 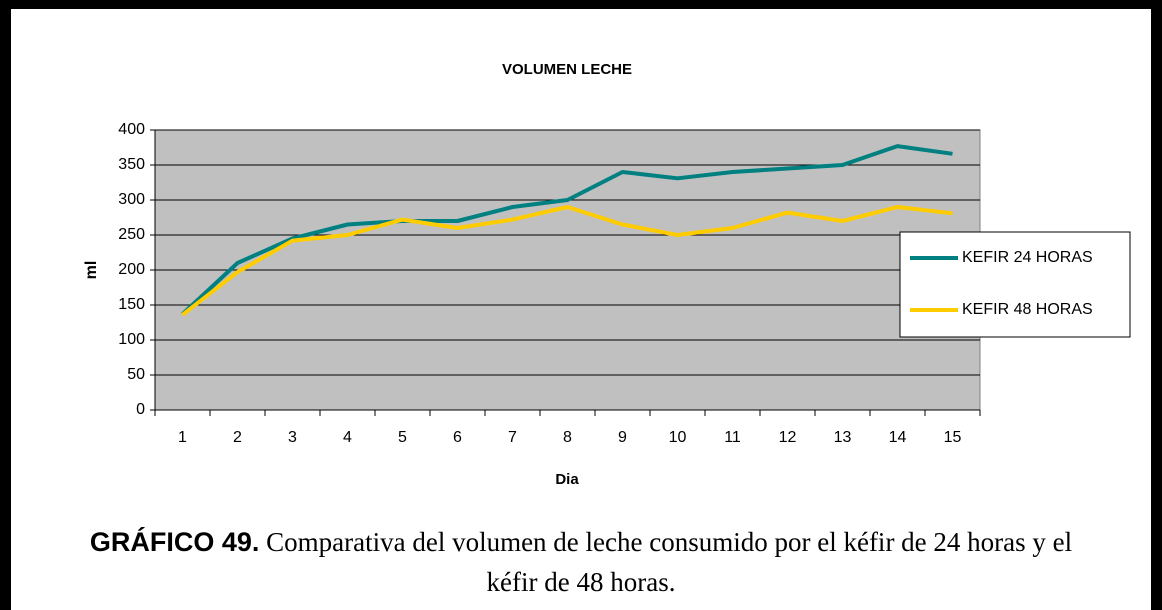 What do you see at coordinates (131, 304) in the screenshot?
I see `y-tick-label: 150` at bounding box center [131, 304].